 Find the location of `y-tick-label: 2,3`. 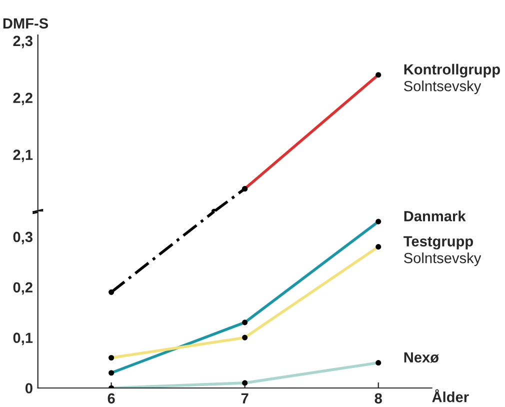

y-tick-label: 2,3 is located at coordinates (22, 42).